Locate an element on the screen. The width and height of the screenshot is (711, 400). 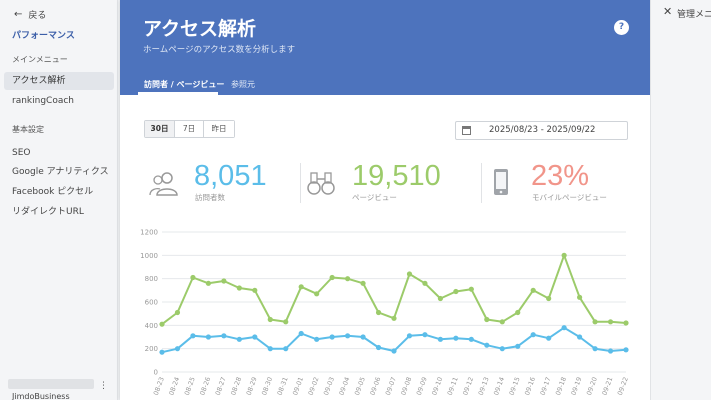
range-7-days-button: 7日 is located at coordinates (189, 129).